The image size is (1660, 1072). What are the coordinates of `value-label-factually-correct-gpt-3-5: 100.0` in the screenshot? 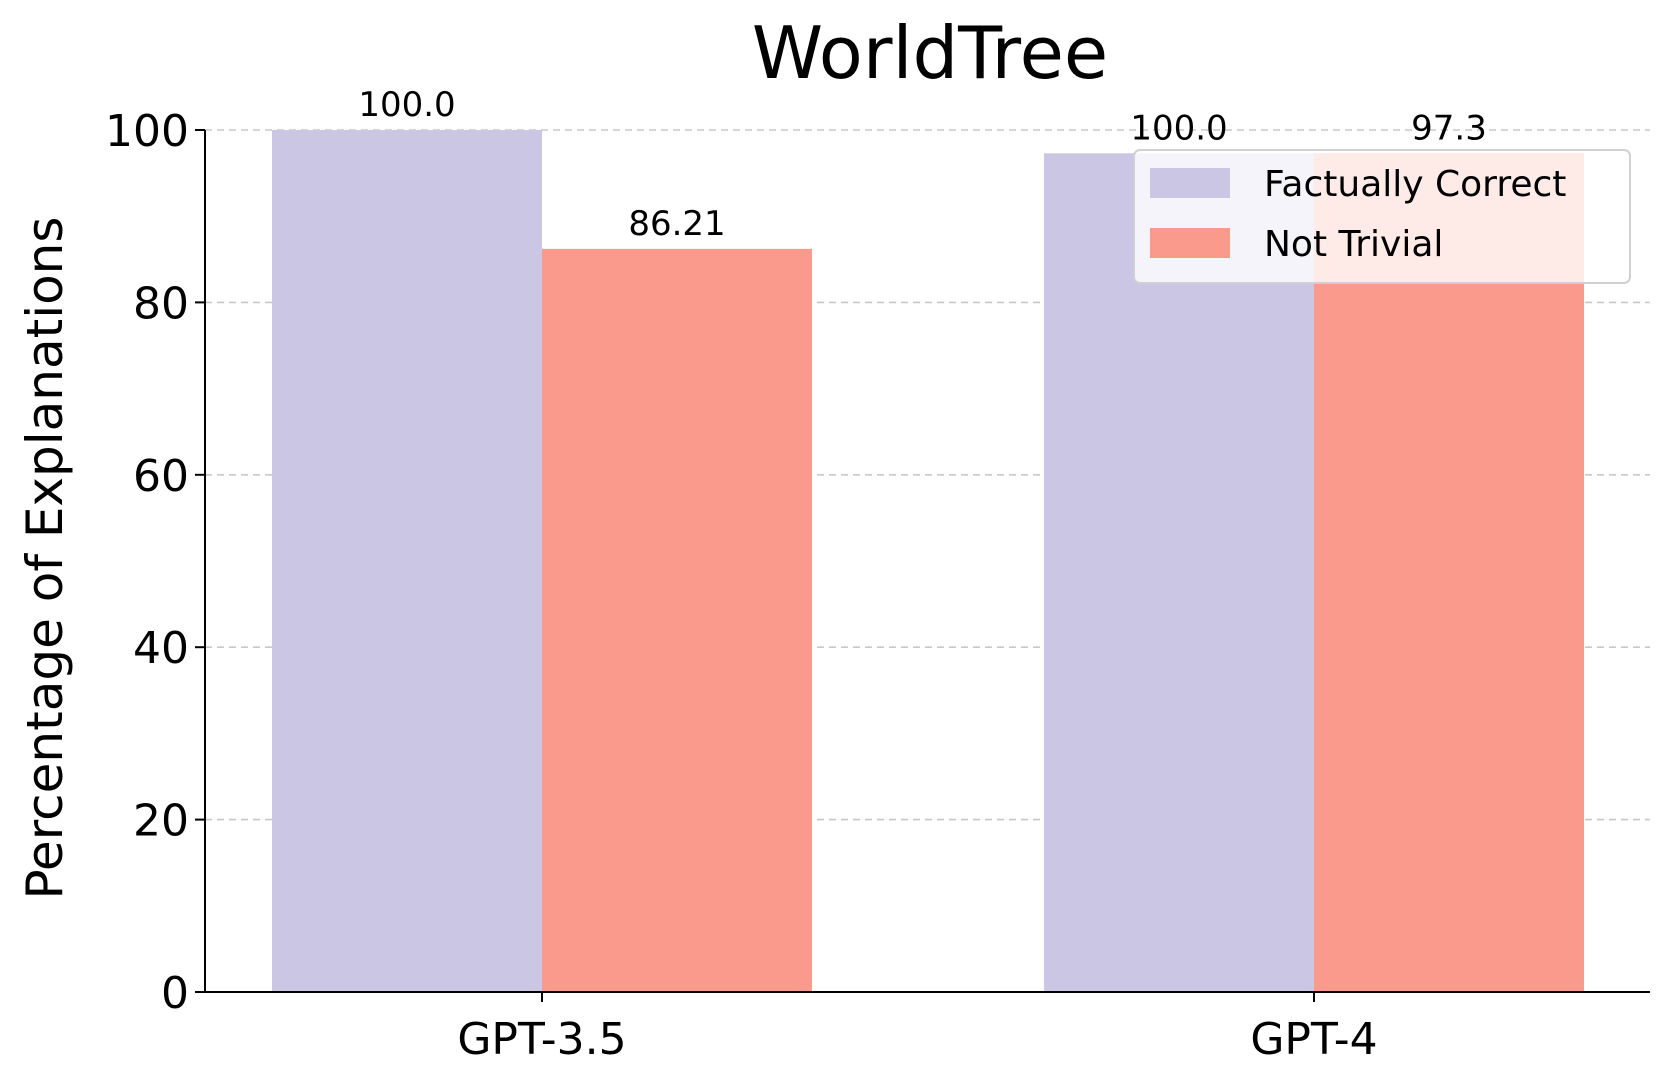 It's located at (406, 105).